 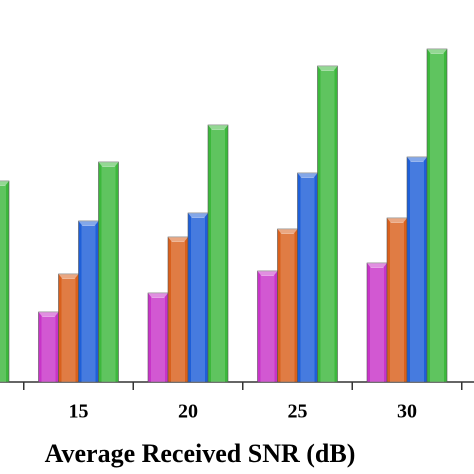 I want to click on x-tick-label: 20, so click(x=188, y=412).